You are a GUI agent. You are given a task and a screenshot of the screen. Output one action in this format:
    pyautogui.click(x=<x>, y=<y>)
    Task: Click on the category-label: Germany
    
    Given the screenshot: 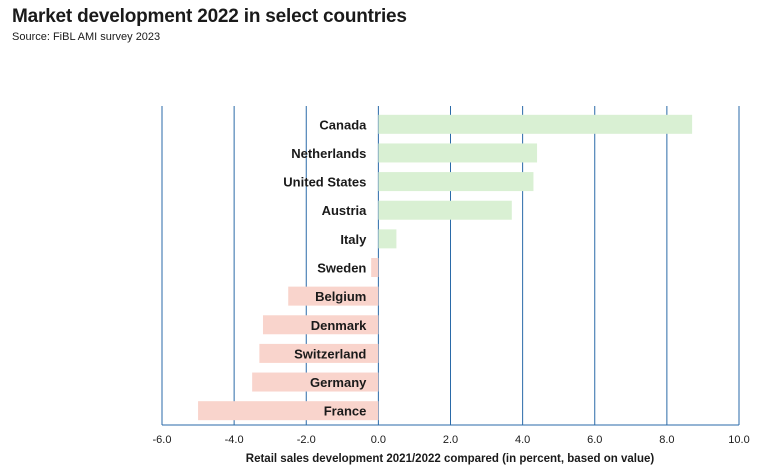 What is the action you would take?
    pyautogui.click(x=338, y=382)
    